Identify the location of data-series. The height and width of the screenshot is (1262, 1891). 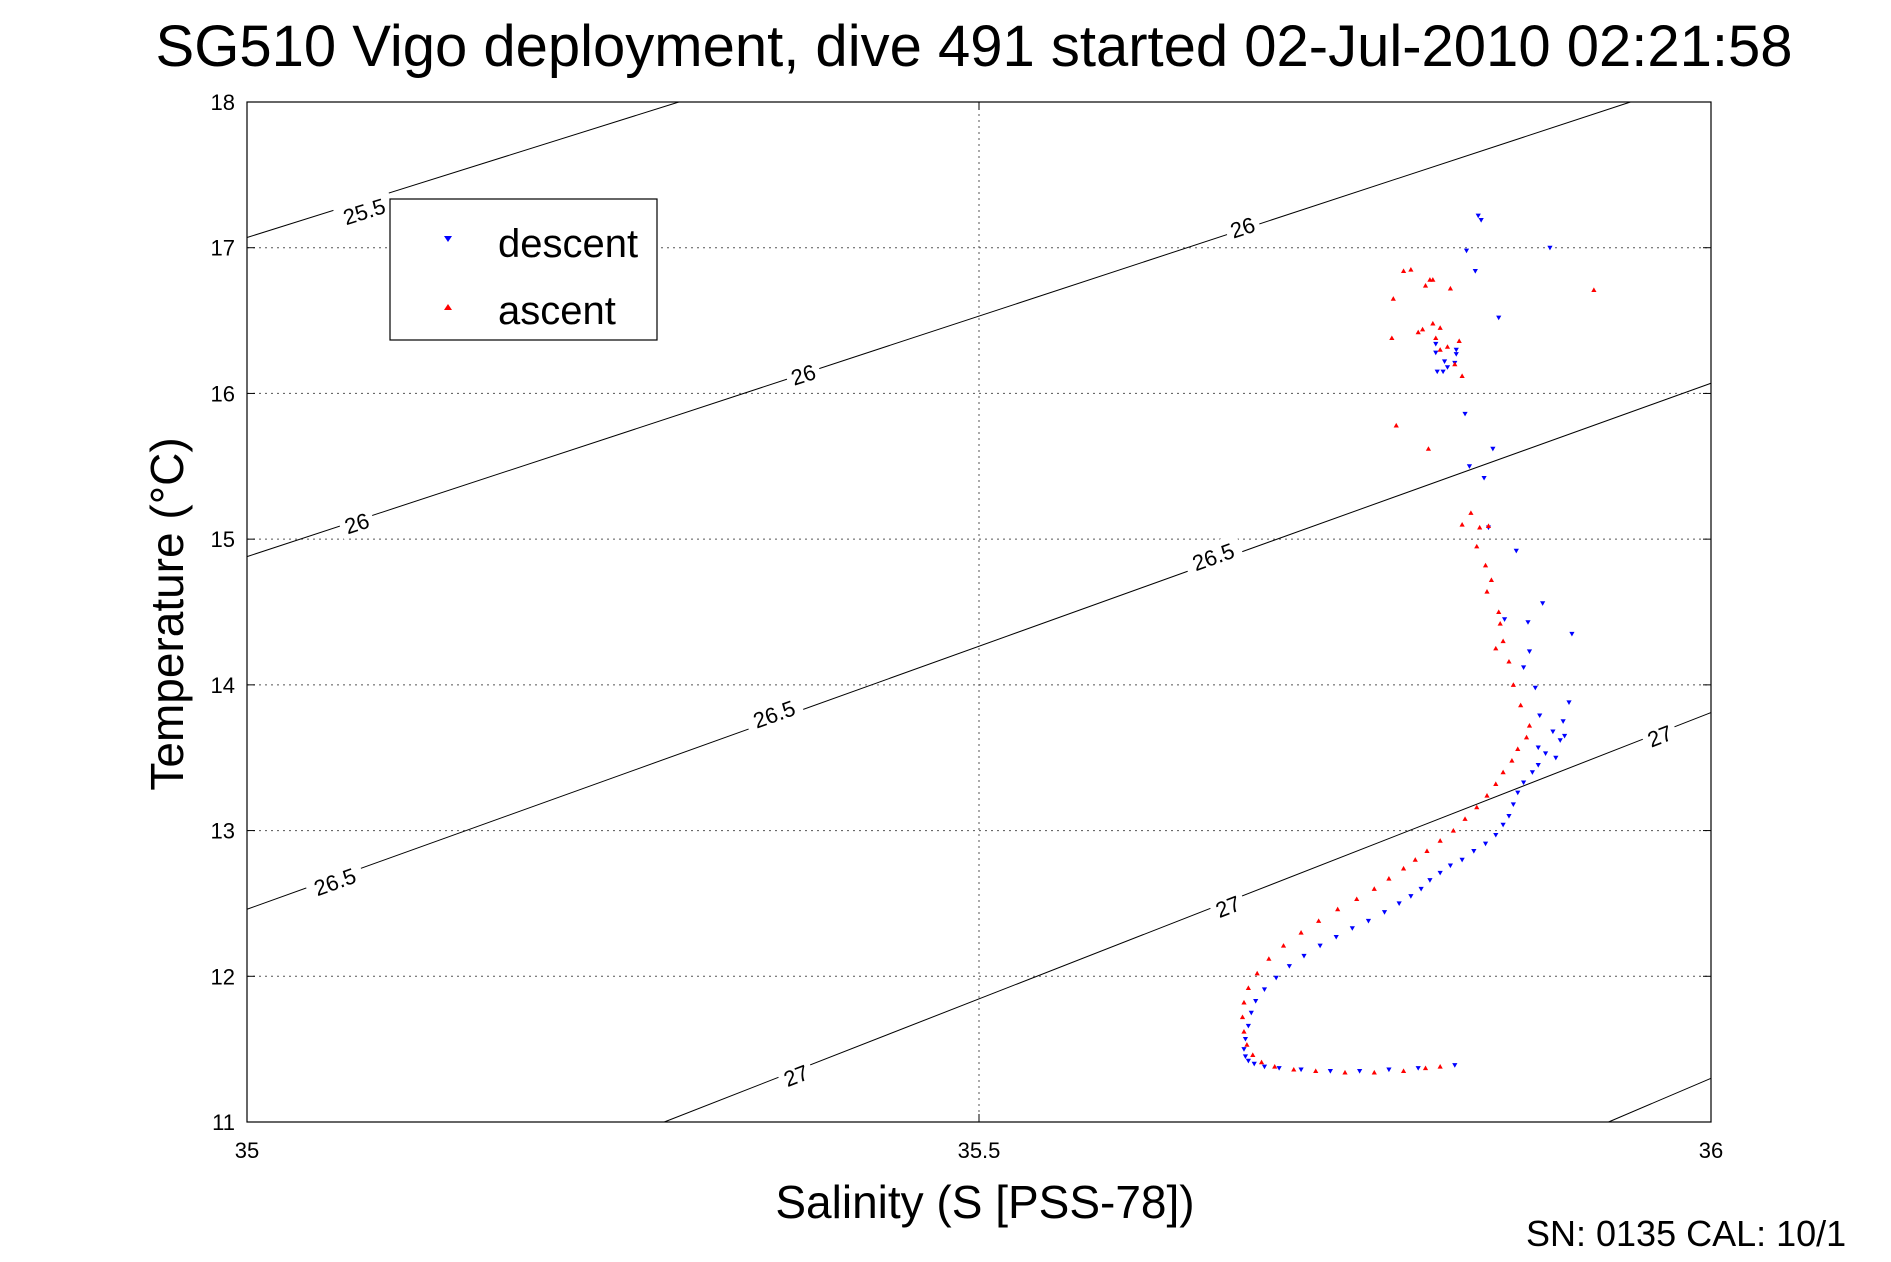
(1418, 644).